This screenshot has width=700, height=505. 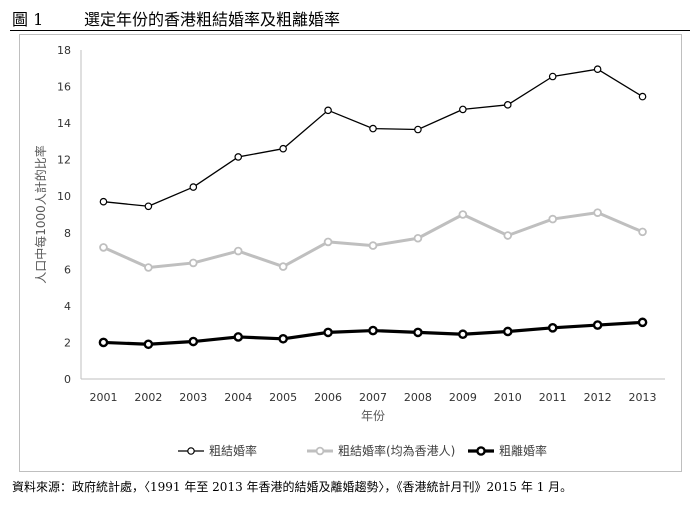 I want to click on x-tick-label: 2005, so click(x=283, y=397).